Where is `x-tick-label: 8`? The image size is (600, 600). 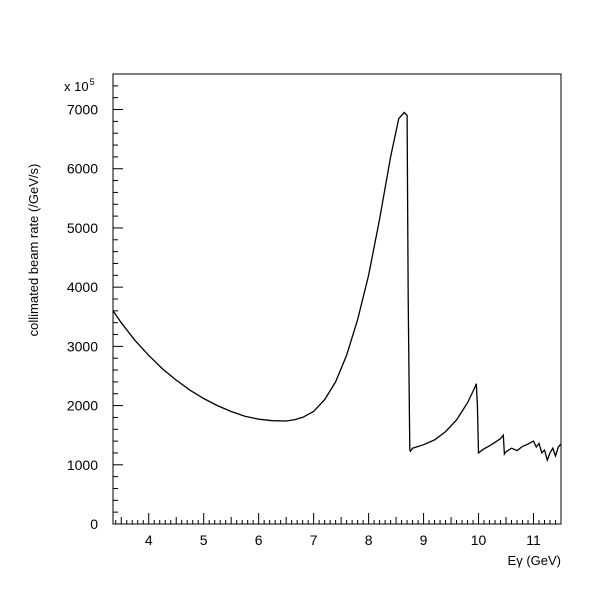 x-tick-label: 8 is located at coordinates (369, 540).